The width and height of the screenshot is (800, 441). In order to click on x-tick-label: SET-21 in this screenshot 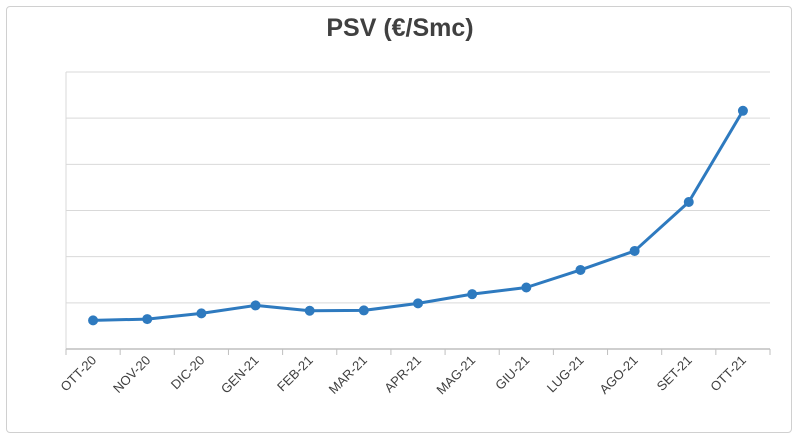, I will do `click(674, 373)`.